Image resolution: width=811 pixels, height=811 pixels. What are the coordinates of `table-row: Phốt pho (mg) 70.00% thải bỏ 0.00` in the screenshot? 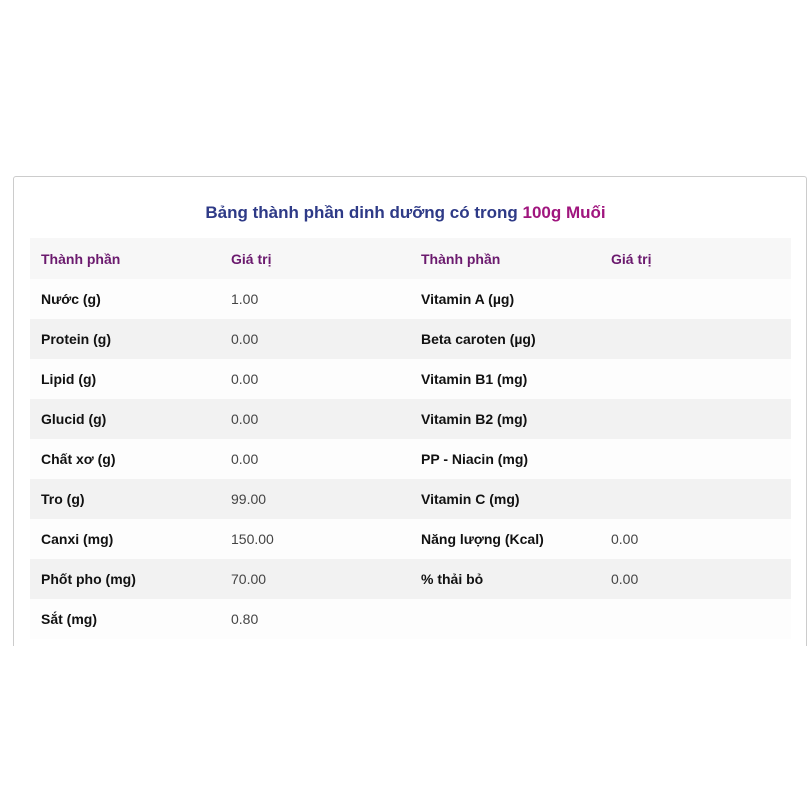 It's located at (410, 579).